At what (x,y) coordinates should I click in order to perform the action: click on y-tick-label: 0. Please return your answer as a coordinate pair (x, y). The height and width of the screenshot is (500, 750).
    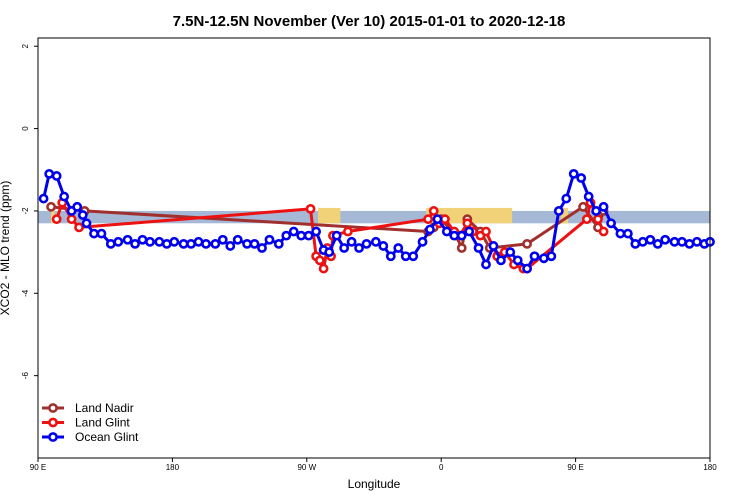
    Looking at the image, I should click on (25, 128).